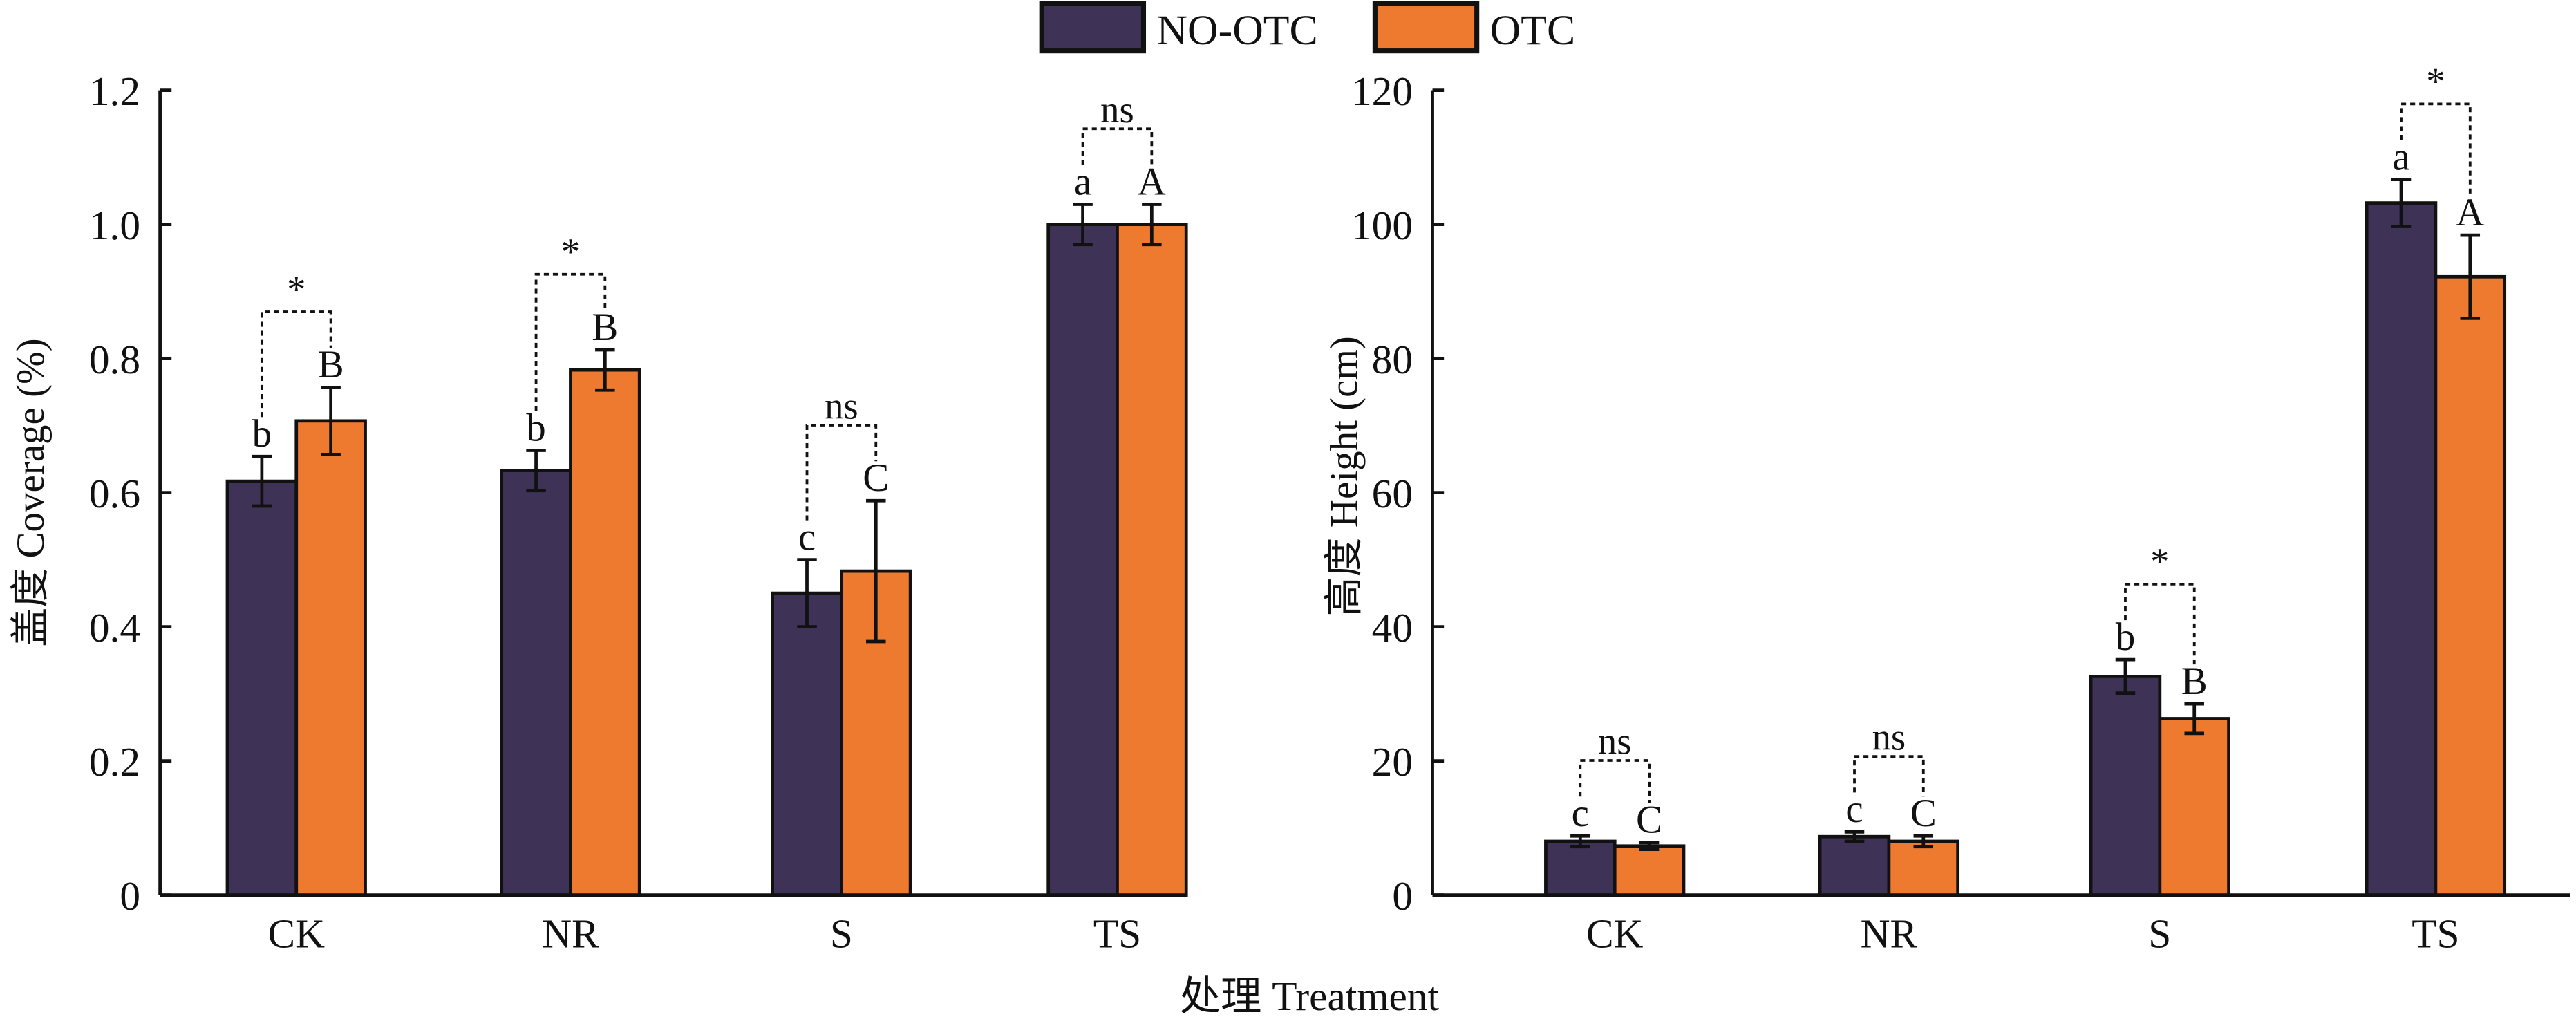 The height and width of the screenshot is (1028, 2576). What do you see at coordinates (114, 225) in the screenshot?
I see `y-tick-label: 1.0` at bounding box center [114, 225].